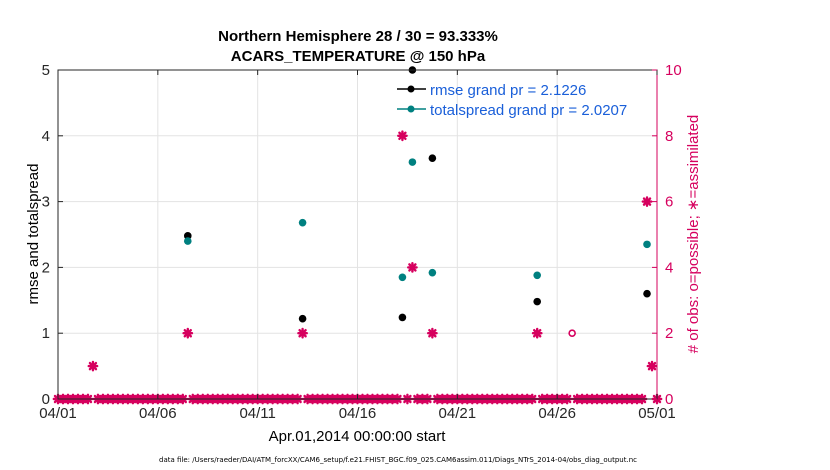  What do you see at coordinates (46, 70) in the screenshot?
I see `y-tick-left-label: 5` at bounding box center [46, 70].